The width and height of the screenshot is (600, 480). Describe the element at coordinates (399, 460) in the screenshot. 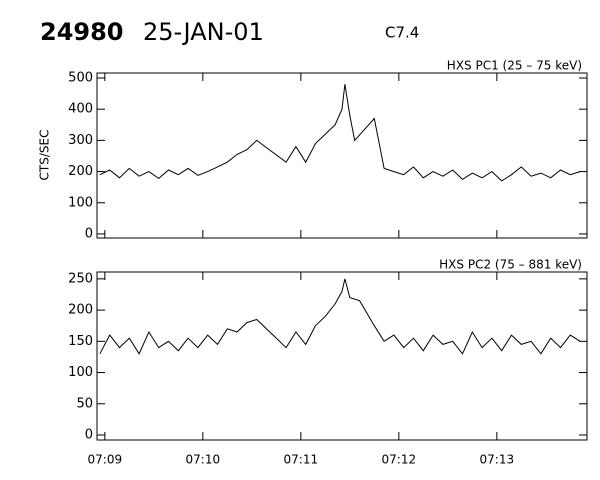

I see `x-tick-label: 07:12` at that location.